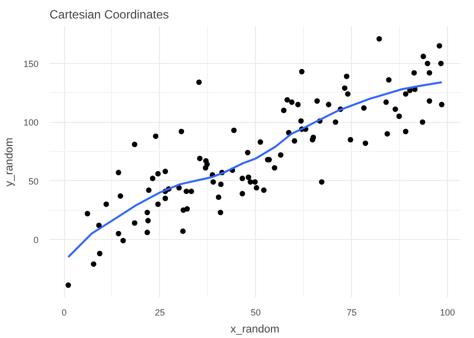 The image size is (474, 338). What do you see at coordinates (31, 63) in the screenshot?
I see `y-tick-label: 150` at bounding box center [31, 63].